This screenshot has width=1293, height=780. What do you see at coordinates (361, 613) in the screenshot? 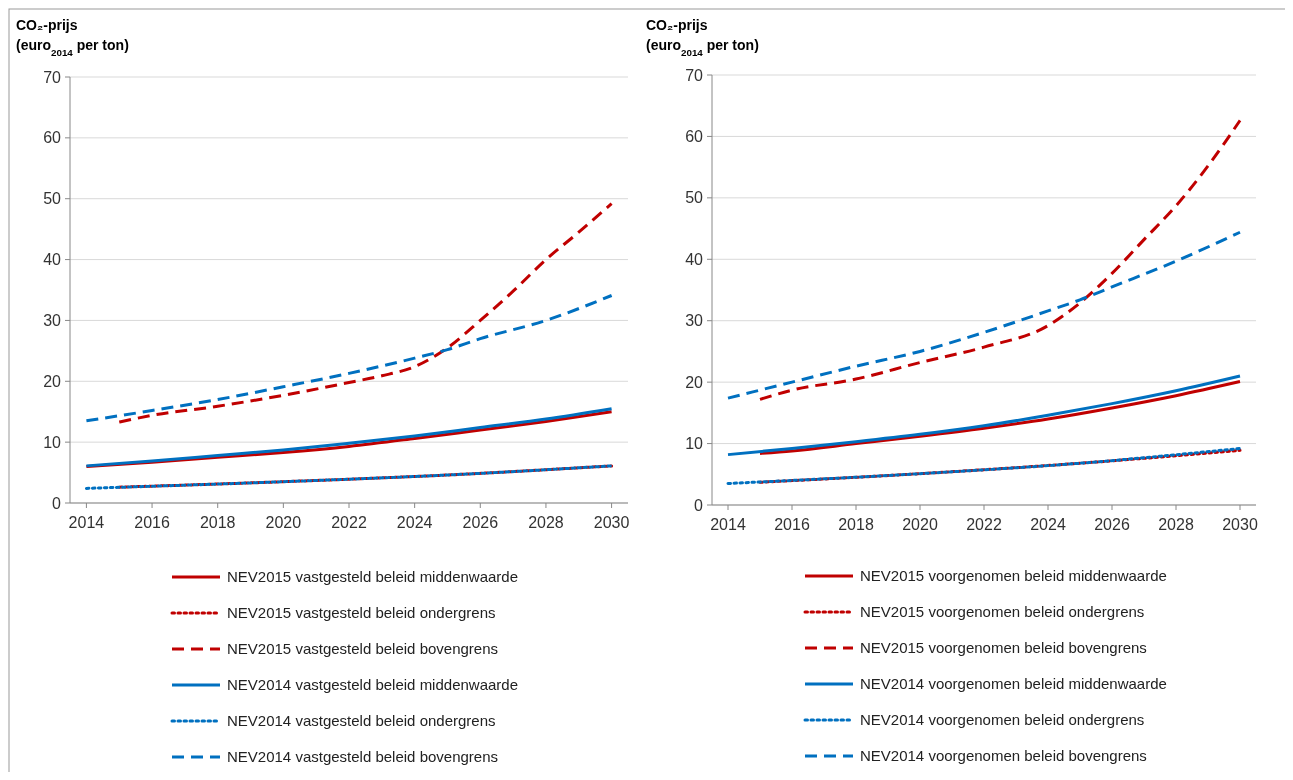
I see `legend-label: NEV2015 vastgesteld beleid ondergrens` at bounding box center [361, 613].